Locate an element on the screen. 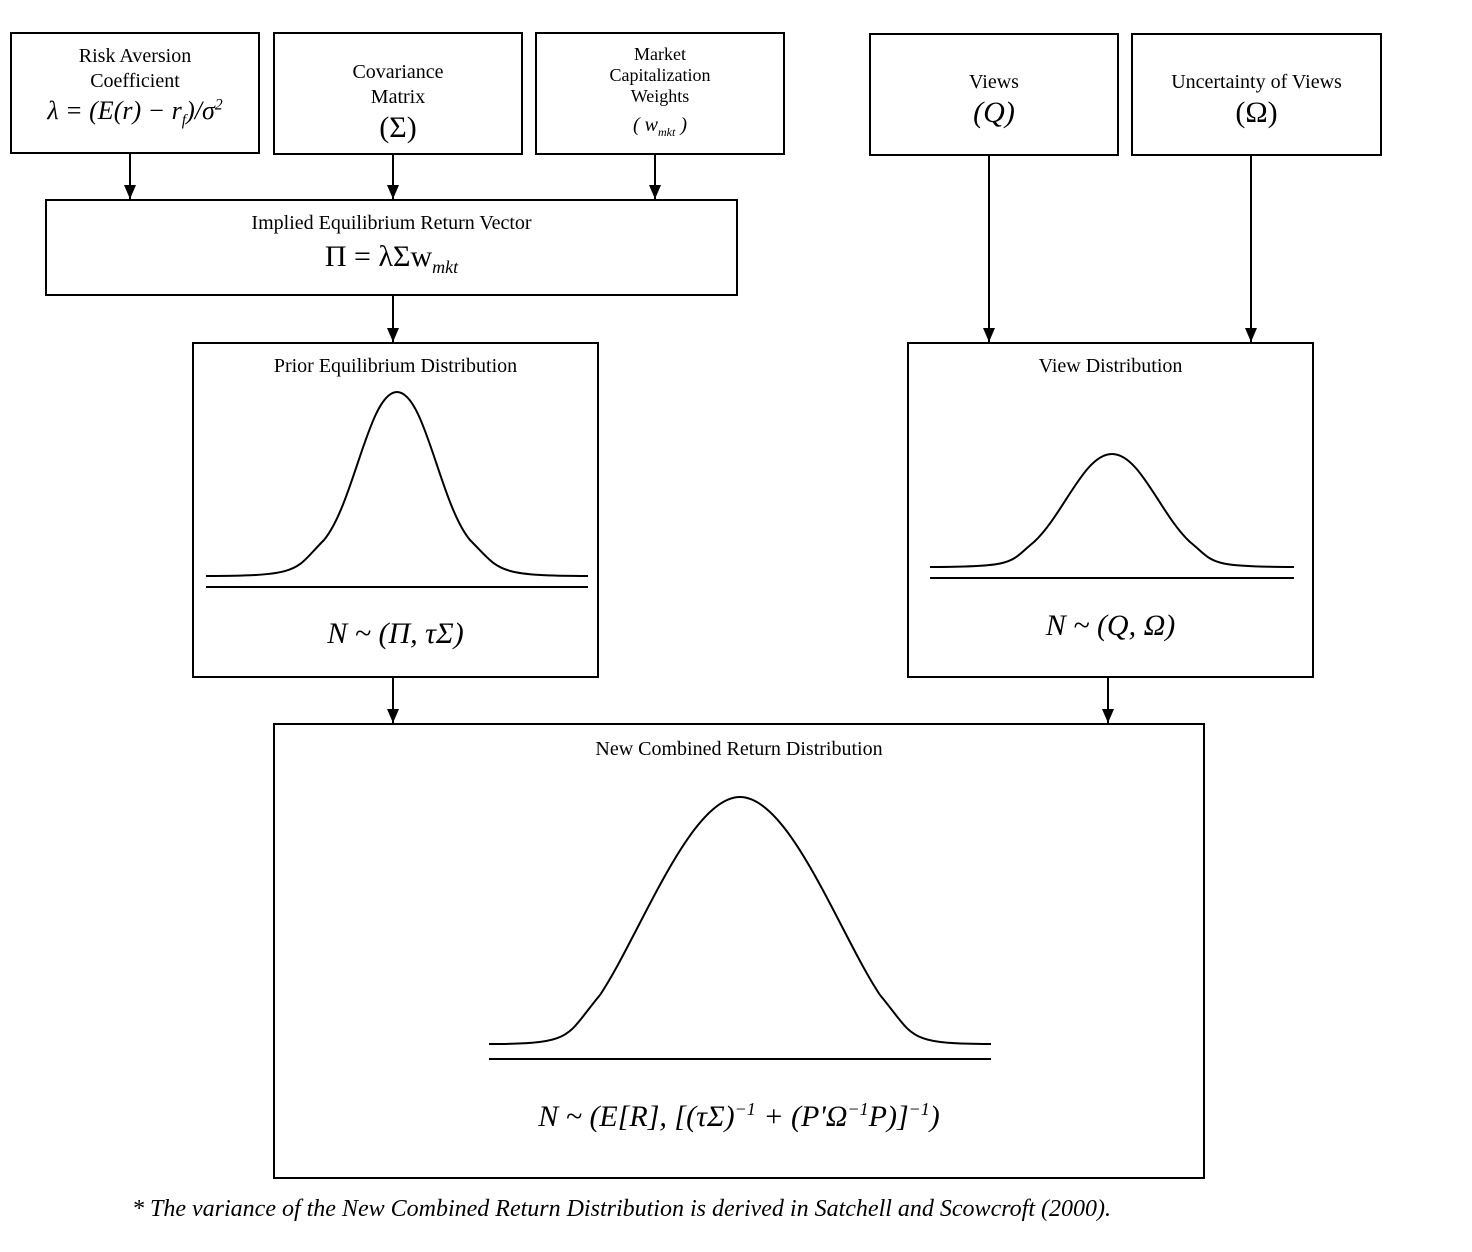 The width and height of the screenshot is (1472, 1252). market-cap-box: Market Capitalization Weights ( wmkt ) is located at coordinates (660, 93).